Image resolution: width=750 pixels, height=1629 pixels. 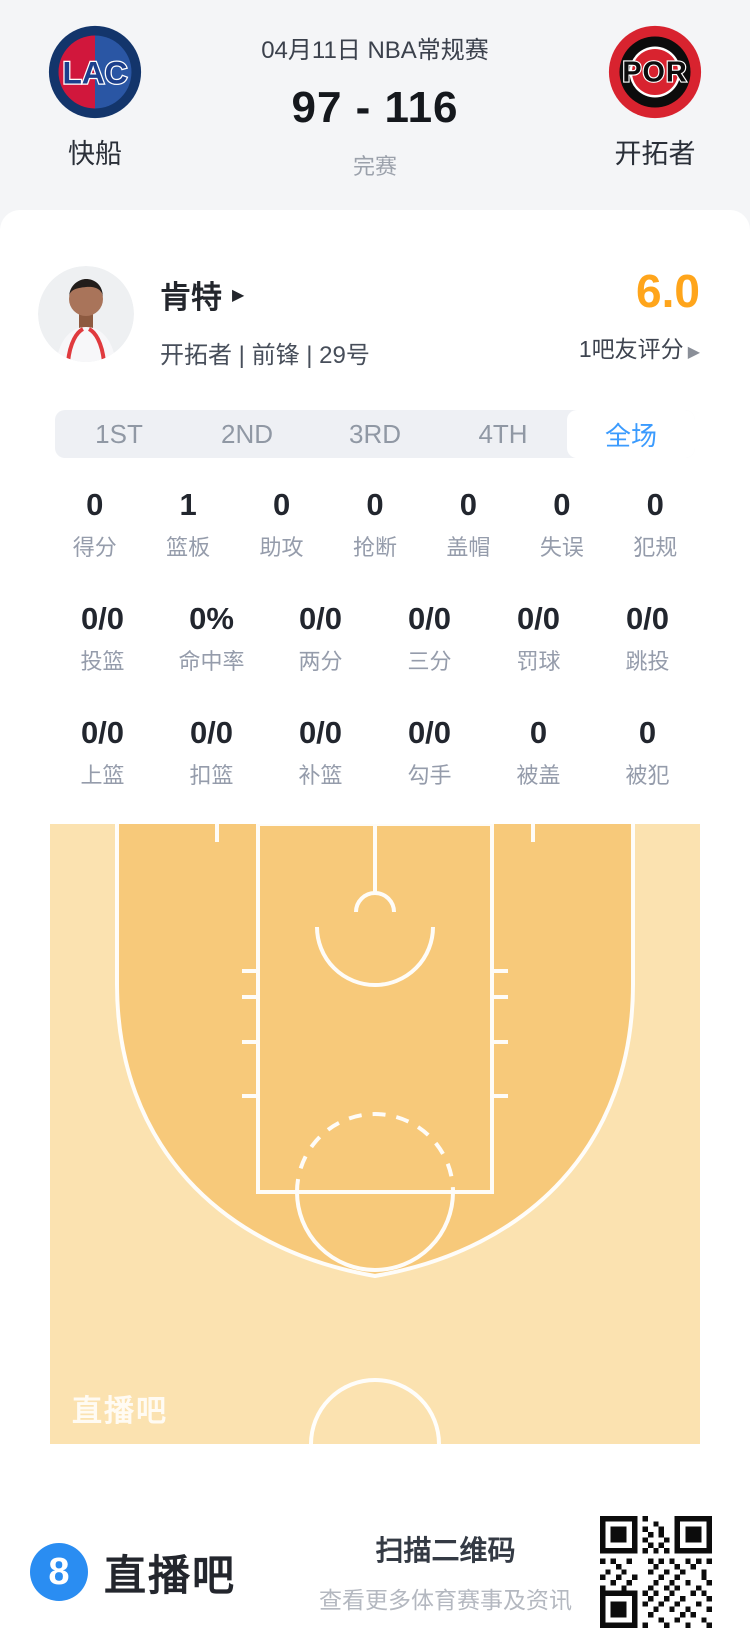 What do you see at coordinates (656, 1572) in the screenshot?
I see `qr-code-icon` at bounding box center [656, 1572].